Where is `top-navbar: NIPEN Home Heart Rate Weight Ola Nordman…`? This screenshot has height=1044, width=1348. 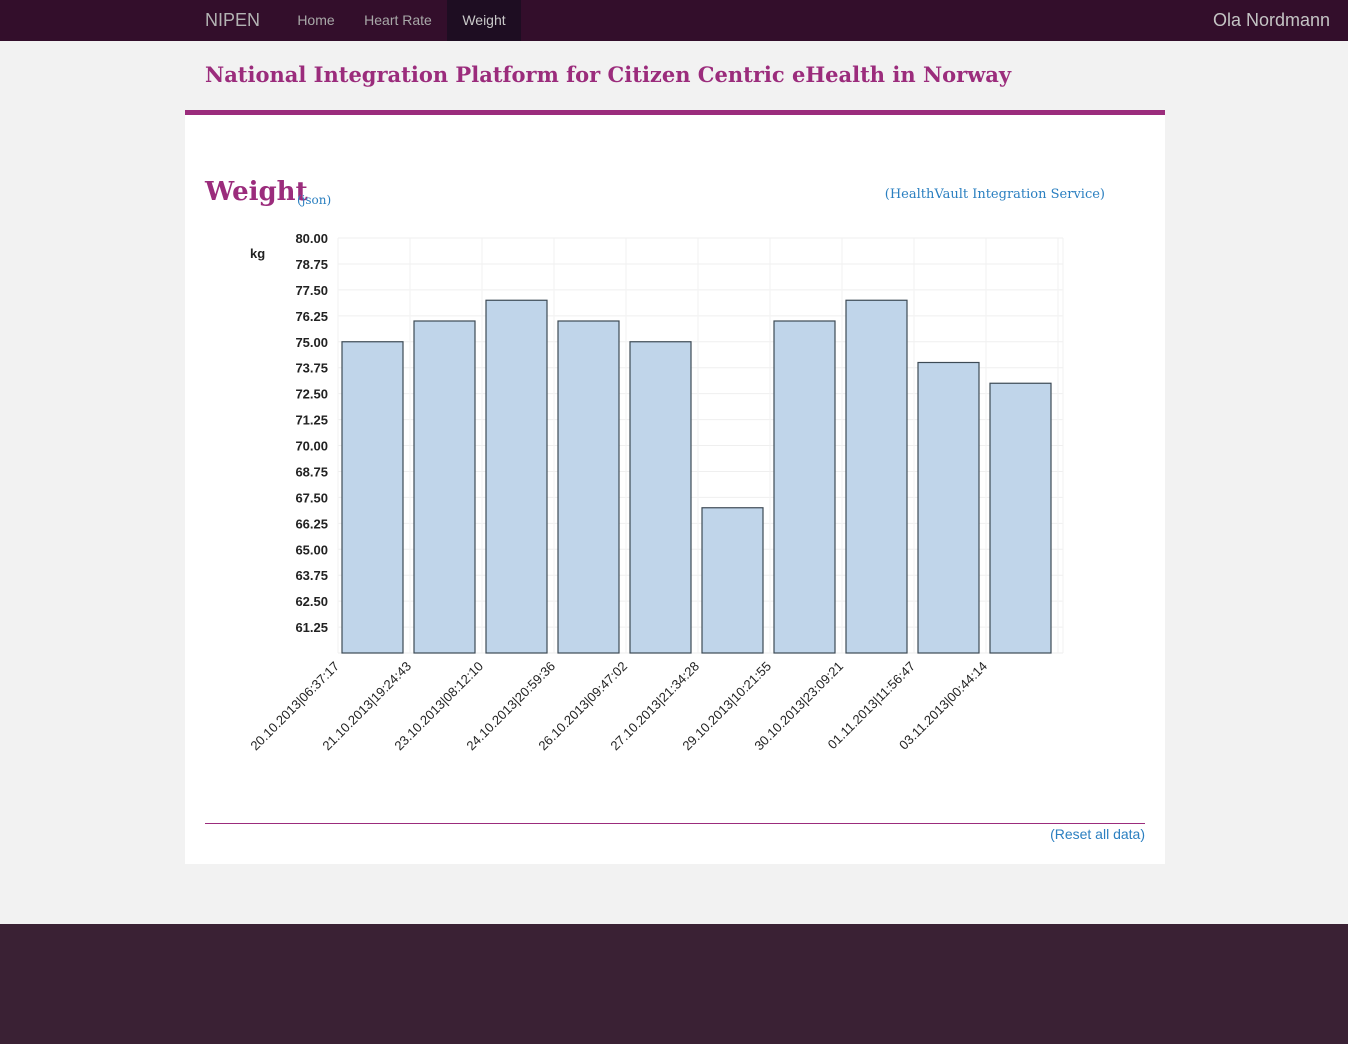 top-navbar: NIPEN Home Heart Rate Weight Ola Nordman… is located at coordinates (674, 20).